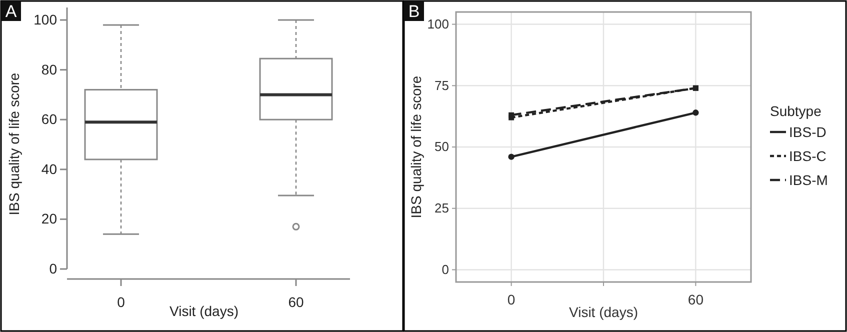 The image size is (847, 332). What do you see at coordinates (49, 69) in the screenshot?
I see `y-tick-label: 80` at bounding box center [49, 69].